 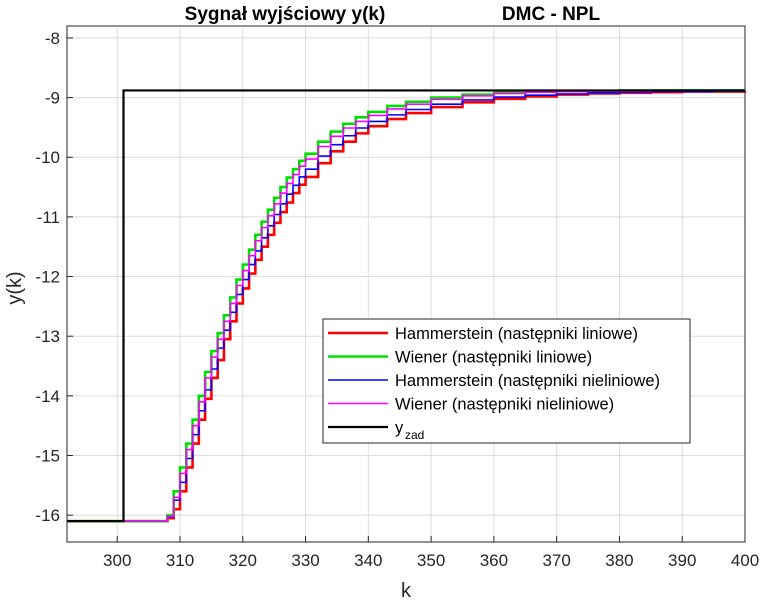 I want to click on y-tick-label: -16, so click(x=47, y=515).